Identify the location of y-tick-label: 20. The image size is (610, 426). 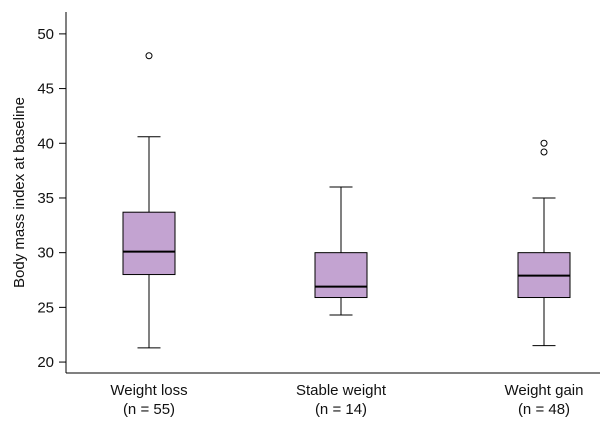
(45, 362).